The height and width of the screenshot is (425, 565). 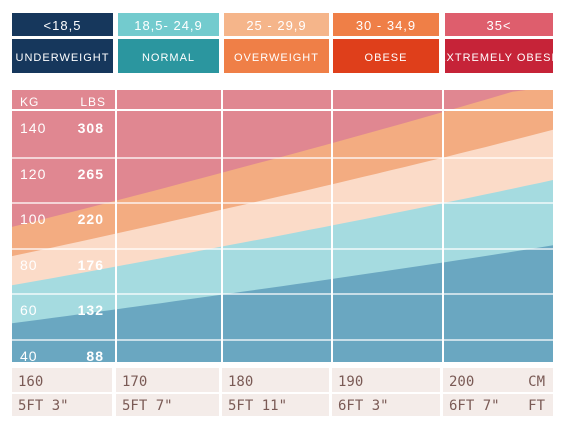 I want to click on x-unit-ft: FT, so click(x=536, y=406).